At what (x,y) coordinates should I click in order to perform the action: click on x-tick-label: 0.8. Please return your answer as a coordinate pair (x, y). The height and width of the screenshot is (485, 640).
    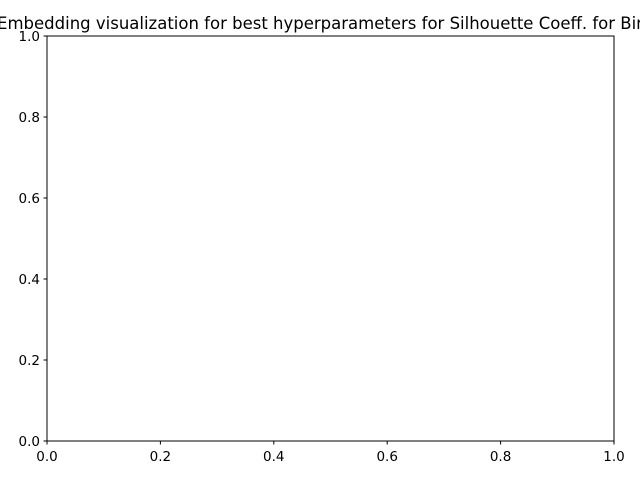
    Looking at the image, I should click on (500, 457).